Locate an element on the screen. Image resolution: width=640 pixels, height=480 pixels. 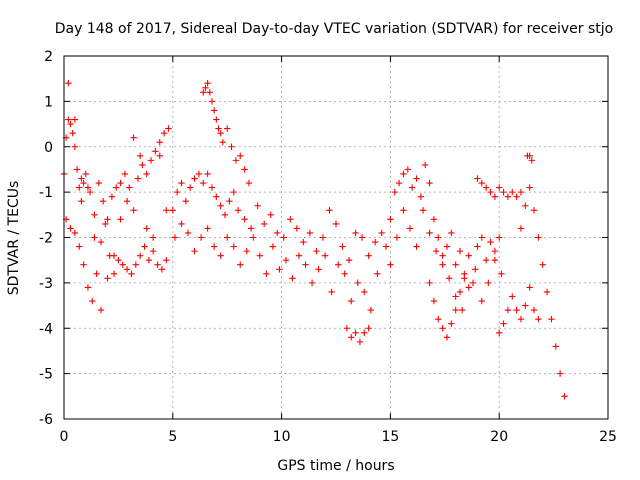
y-tick-label: 2 is located at coordinates (48, 57).